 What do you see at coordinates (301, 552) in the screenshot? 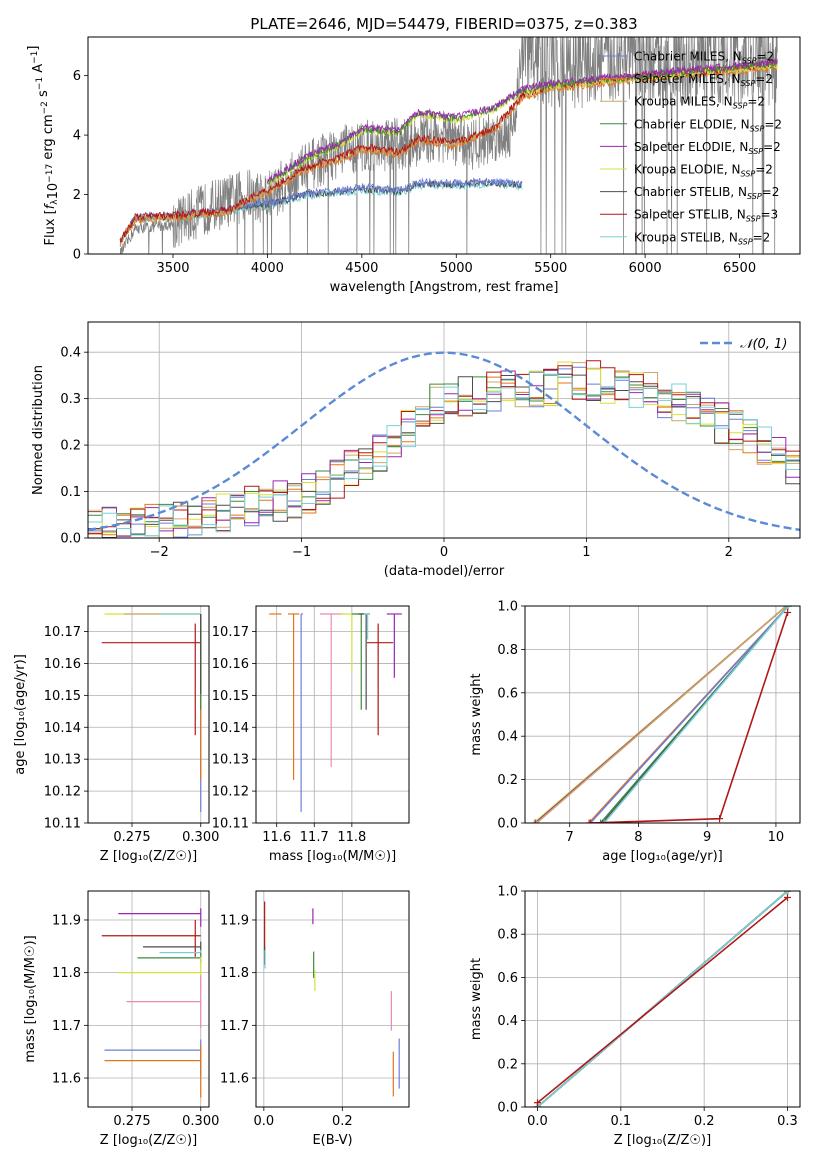
I see `x-tick-label: −1` at bounding box center [301, 552].